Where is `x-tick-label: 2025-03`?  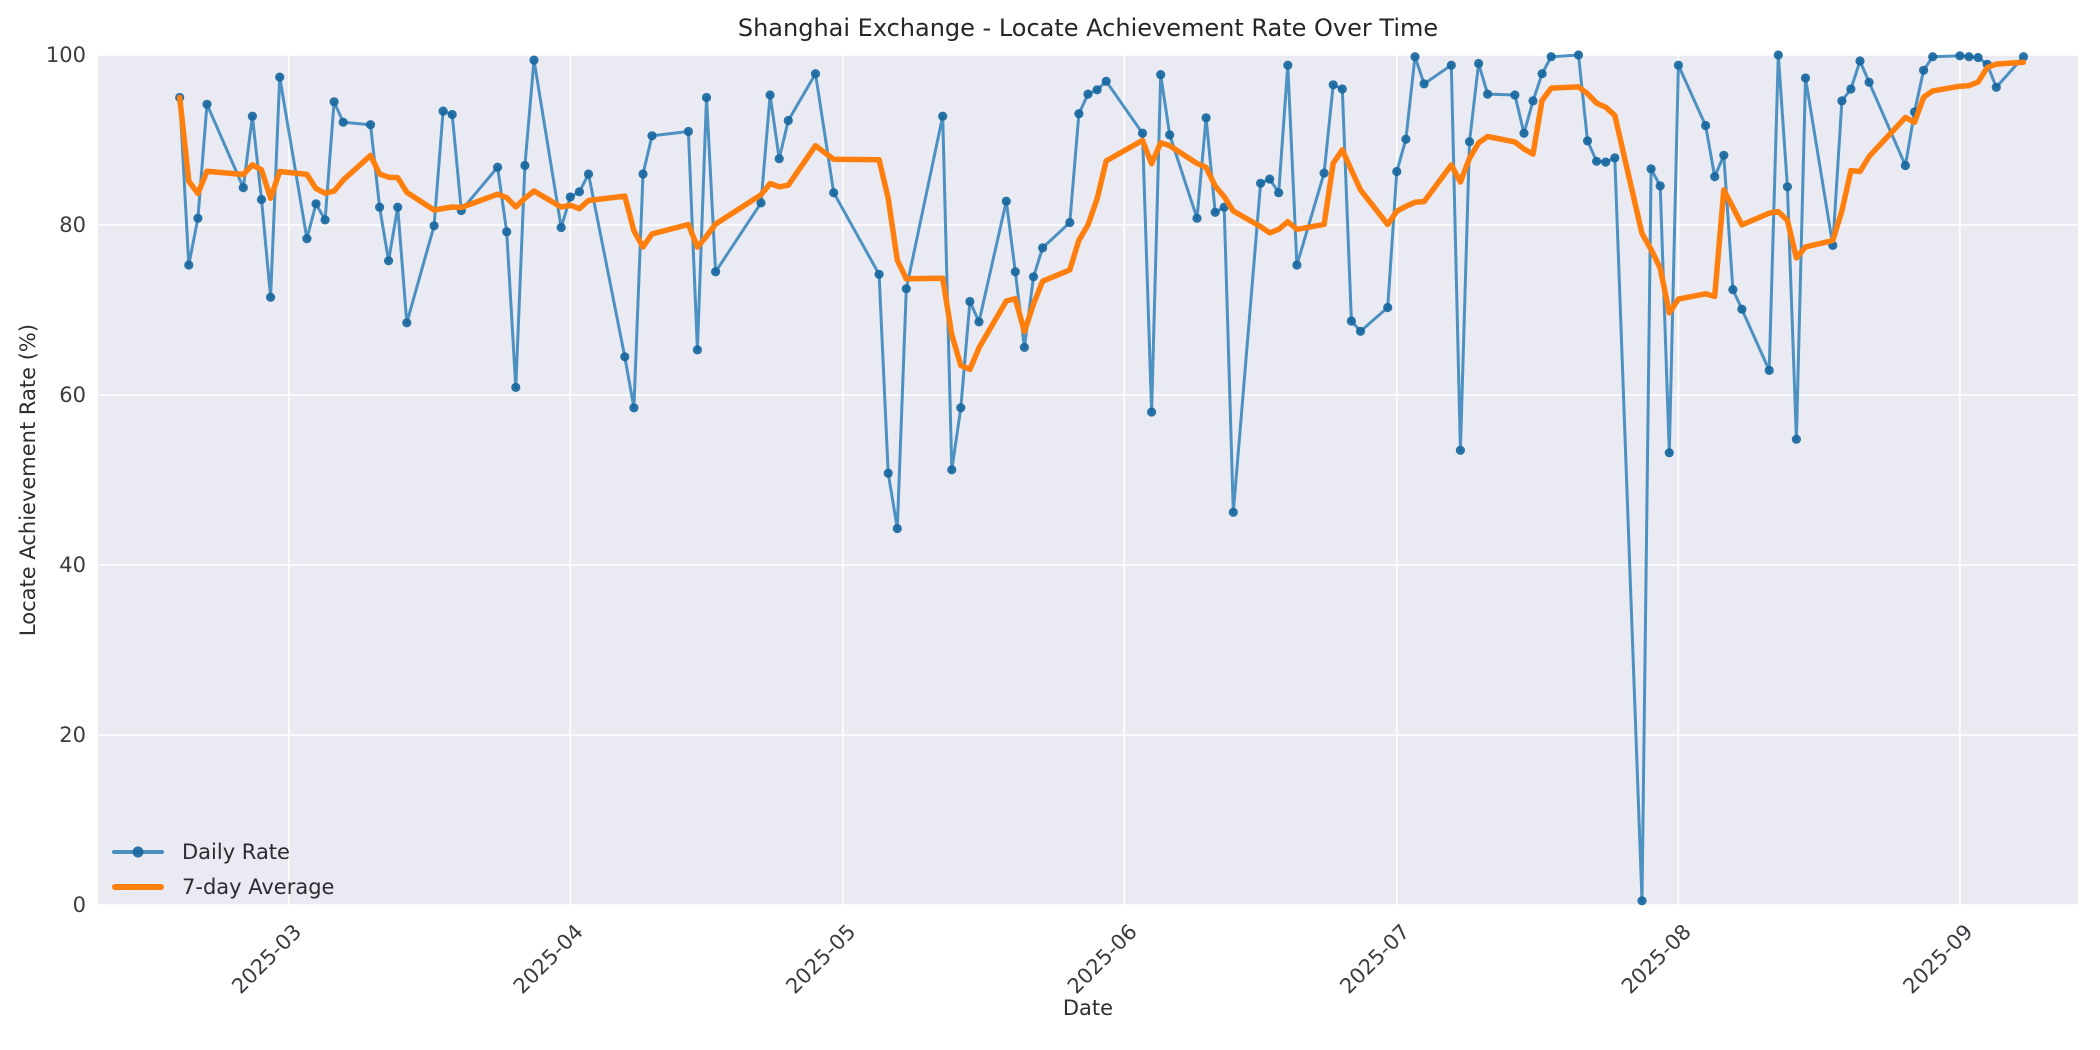
x-tick-label: 2025-03 is located at coordinates (266, 959).